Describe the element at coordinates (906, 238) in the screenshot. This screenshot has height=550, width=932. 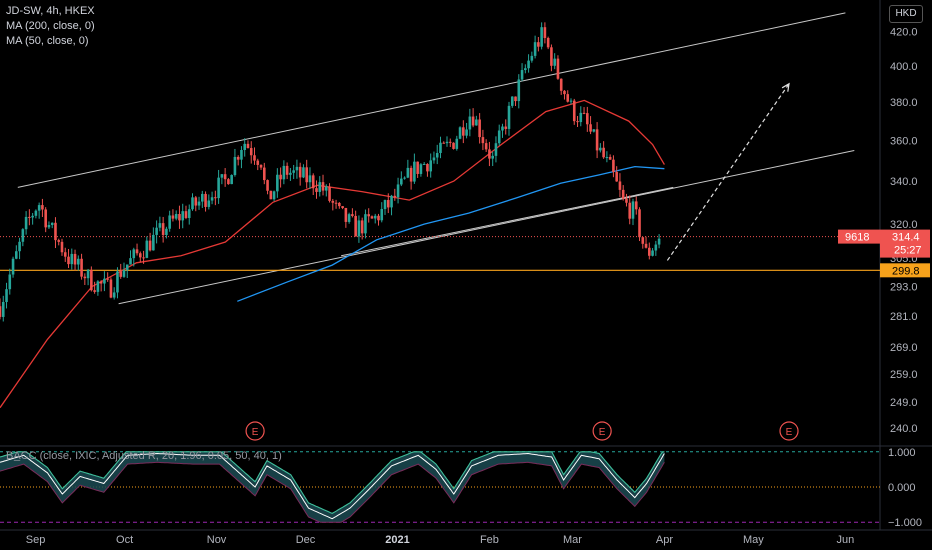
I see `last-price-label: 314.4` at that location.